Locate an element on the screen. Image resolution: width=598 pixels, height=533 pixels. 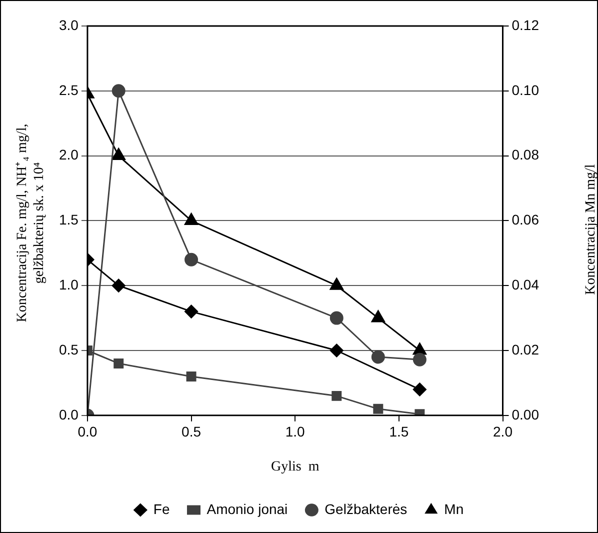
x-tick-label: 2.0 is located at coordinates (503, 432).